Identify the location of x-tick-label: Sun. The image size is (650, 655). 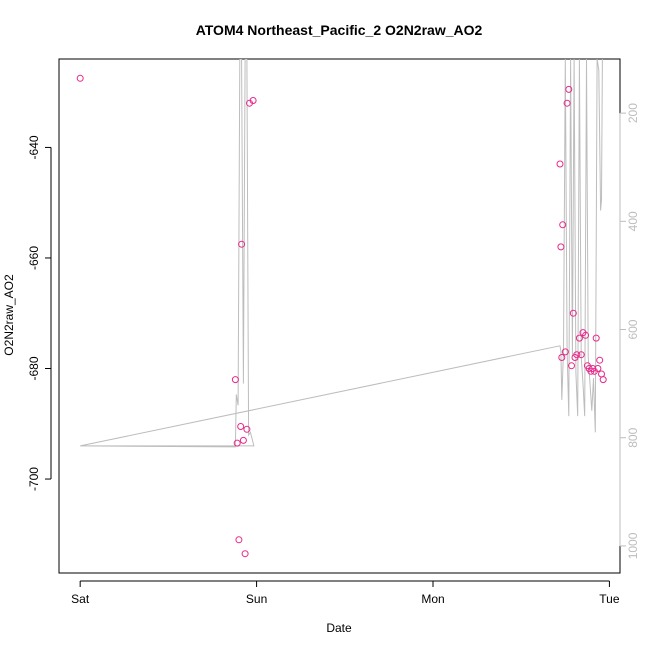
(256, 599).